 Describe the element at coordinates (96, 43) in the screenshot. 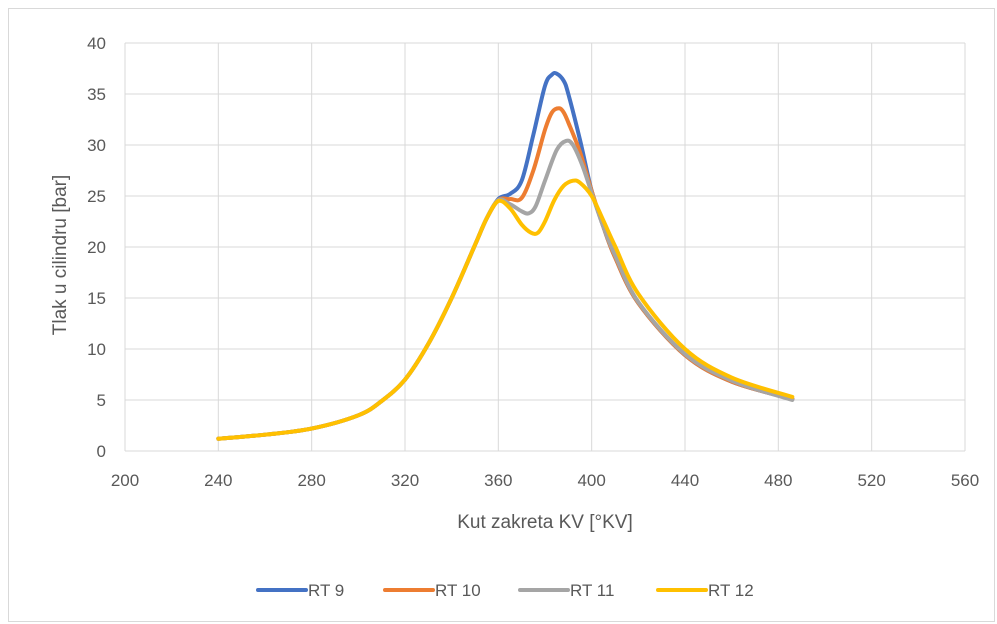

I see `y-tick-label: 40` at that location.